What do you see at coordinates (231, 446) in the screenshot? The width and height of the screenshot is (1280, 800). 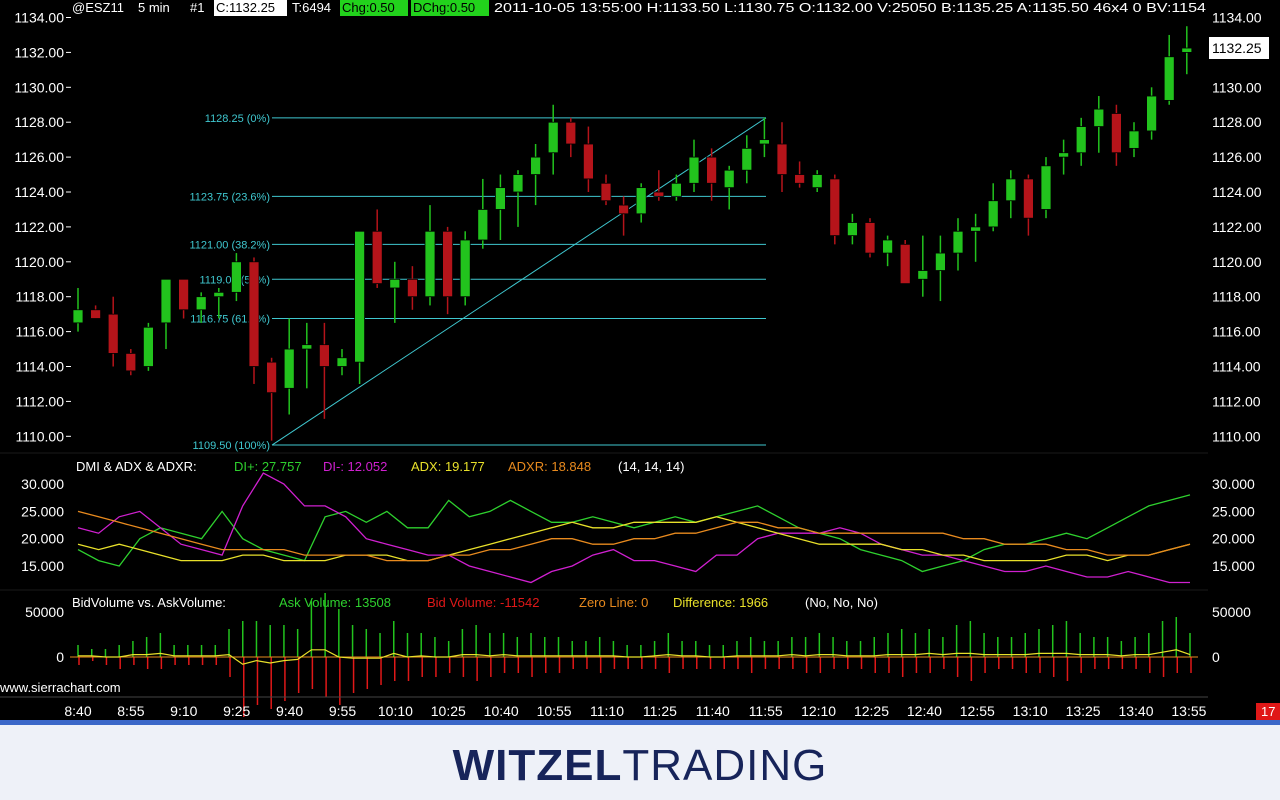 I see `fib-level-label: 1109.50 (100%)` at bounding box center [231, 446].